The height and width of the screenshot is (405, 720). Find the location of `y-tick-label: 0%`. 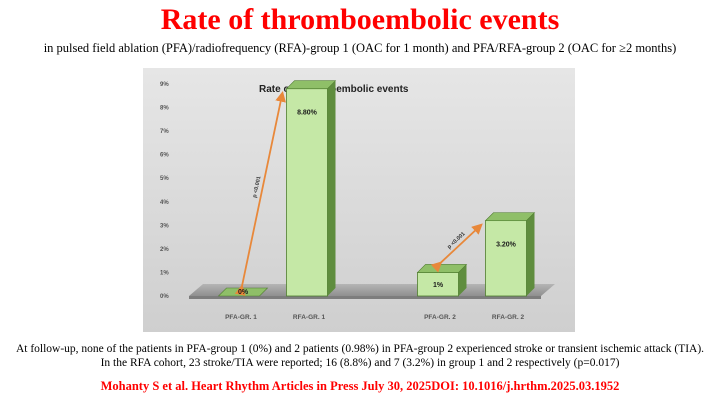

y-tick-label: 0% is located at coordinates (164, 297).